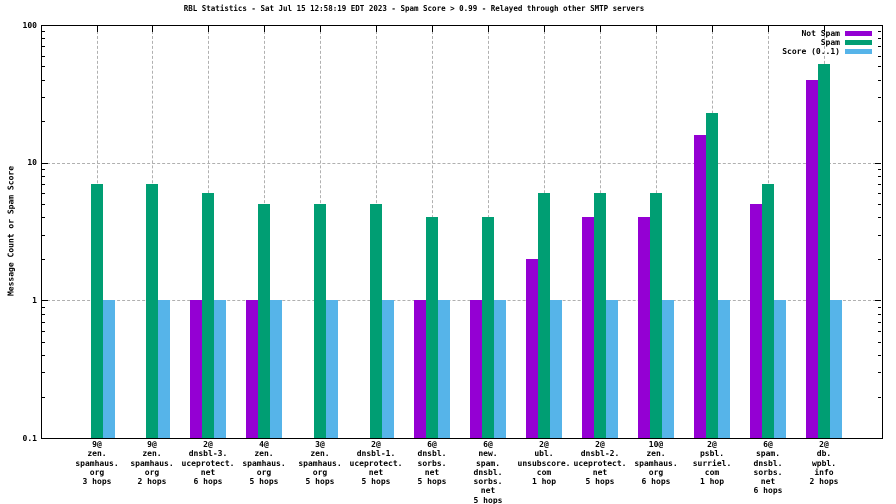  Describe the element at coordinates (34, 300) in the screenshot. I see `y-tick-label: 1` at that location.